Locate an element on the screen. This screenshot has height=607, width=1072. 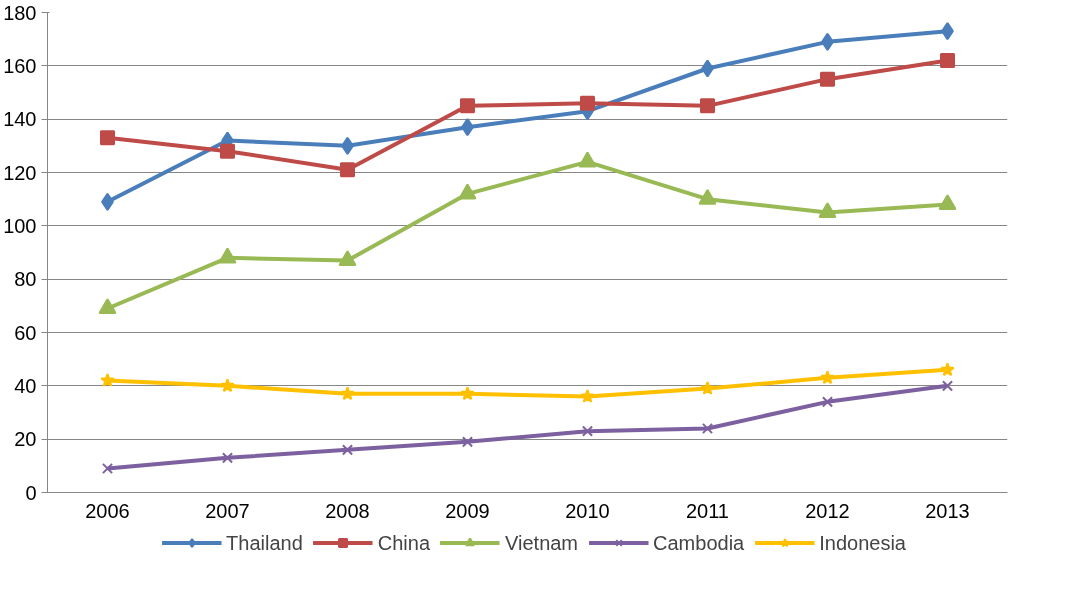
legend-label: Thailand is located at coordinates (264, 542).